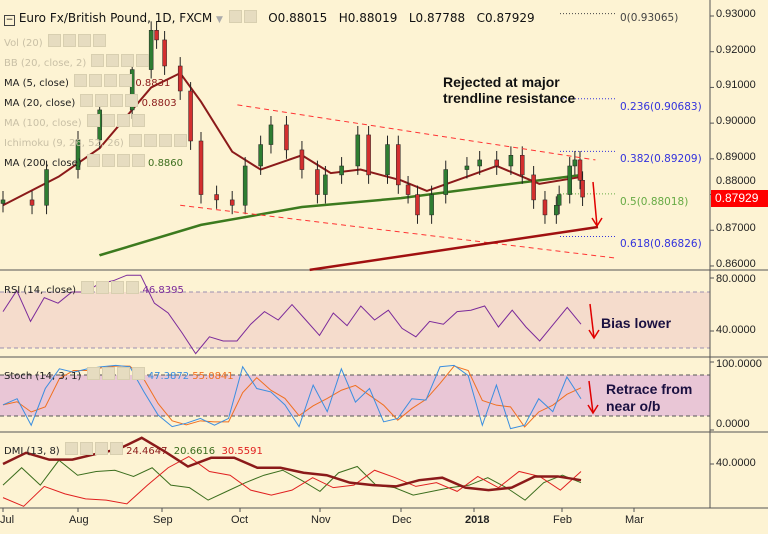 The height and width of the screenshot is (534, 768). I want to click on legend-item: Ichimoku (9, 26, 52, 26), so click(96, 142).